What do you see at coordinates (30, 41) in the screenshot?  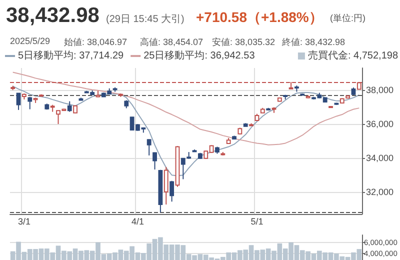 I see `text: 2025/5/29` at bounding box center [30, 41].